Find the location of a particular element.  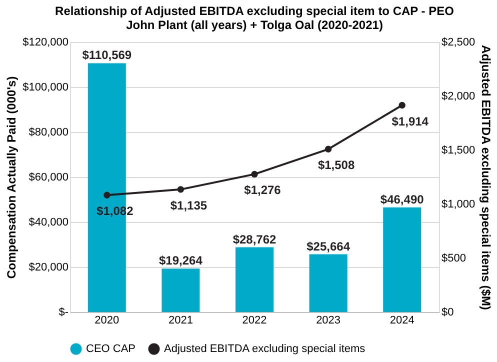

legend-label: CEO CAP is located at coordinates (111, 349).